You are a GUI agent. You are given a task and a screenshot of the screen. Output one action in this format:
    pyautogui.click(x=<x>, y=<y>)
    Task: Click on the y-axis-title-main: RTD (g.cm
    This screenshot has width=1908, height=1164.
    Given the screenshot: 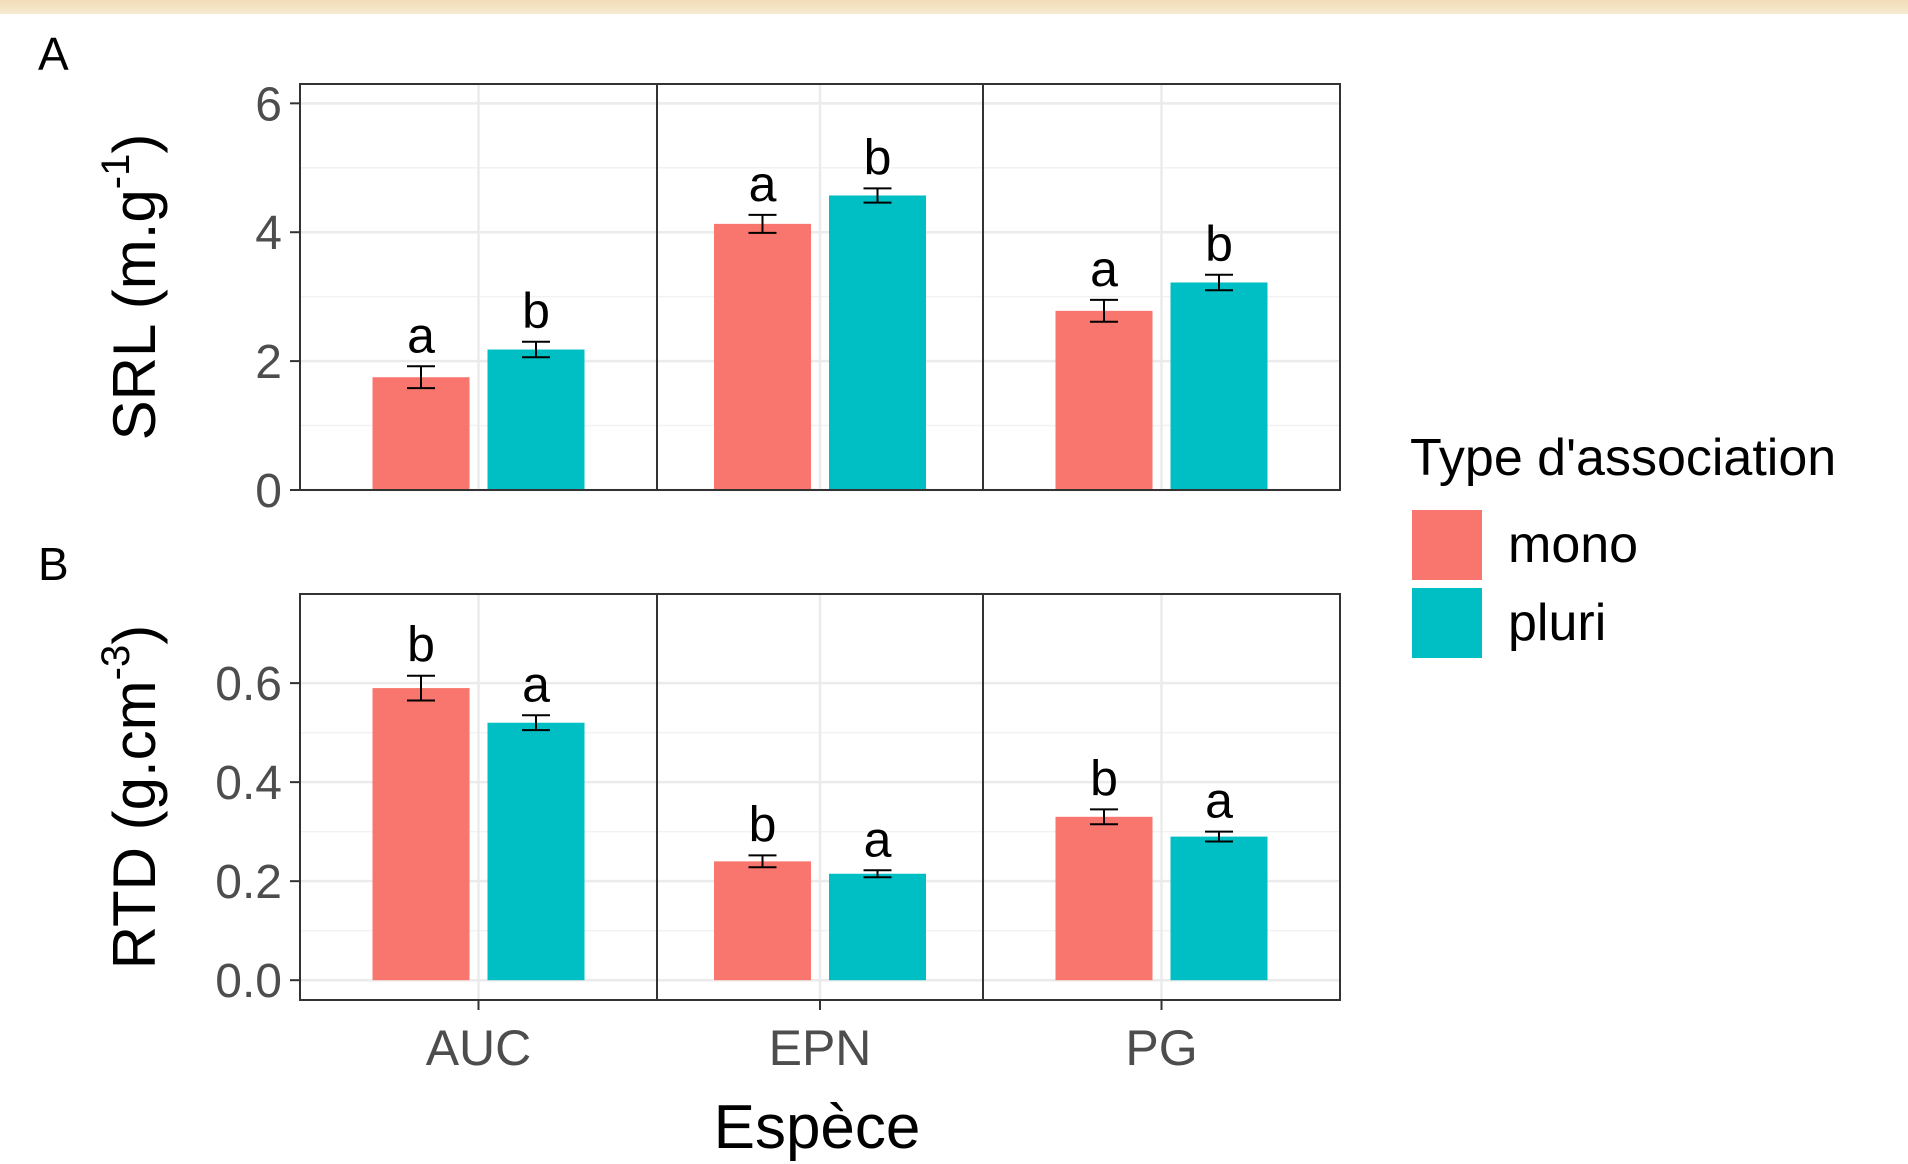 What is the action you would take?
    pyautogui.click(x=134, y=824)
    